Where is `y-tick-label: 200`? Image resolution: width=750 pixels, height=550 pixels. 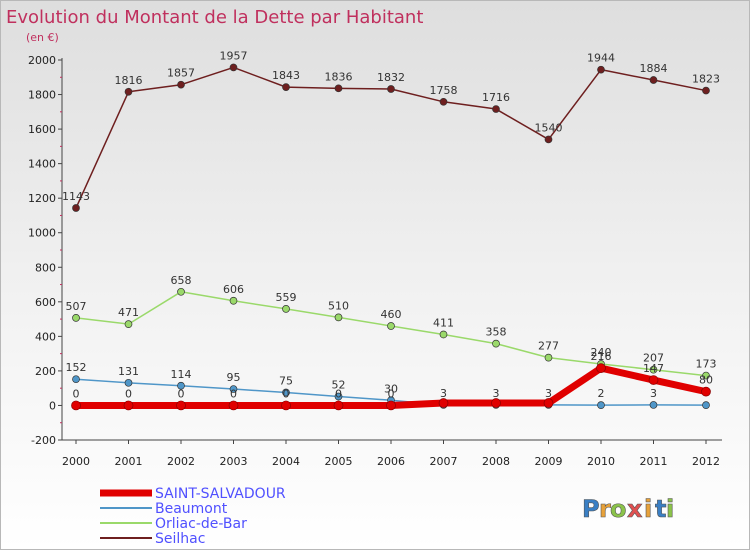
y-tick-label: 200 is located at coordinates (45, 371).